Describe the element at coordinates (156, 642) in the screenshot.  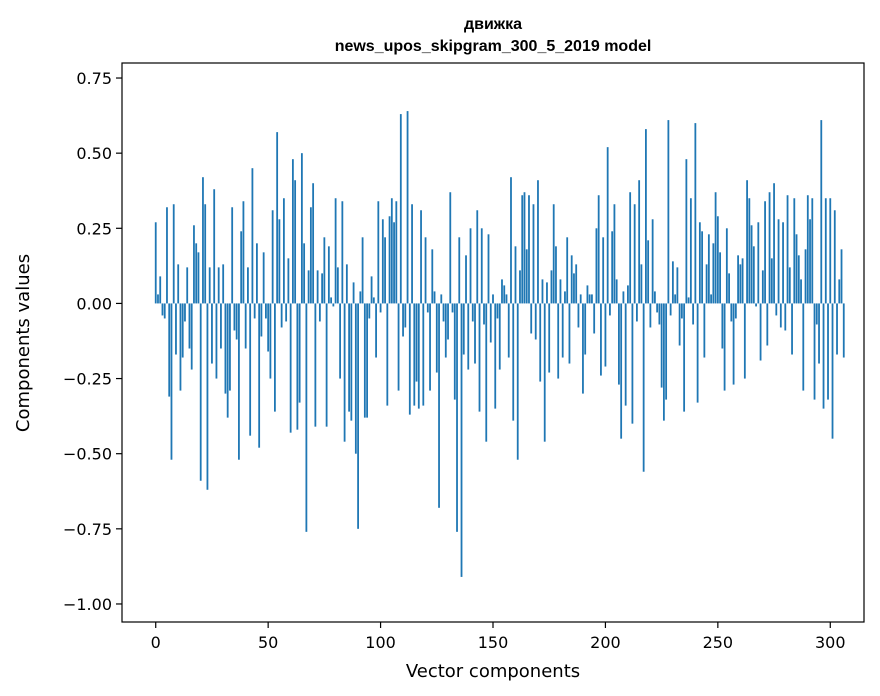
I see `x-tick-label-0: 0` at that location.